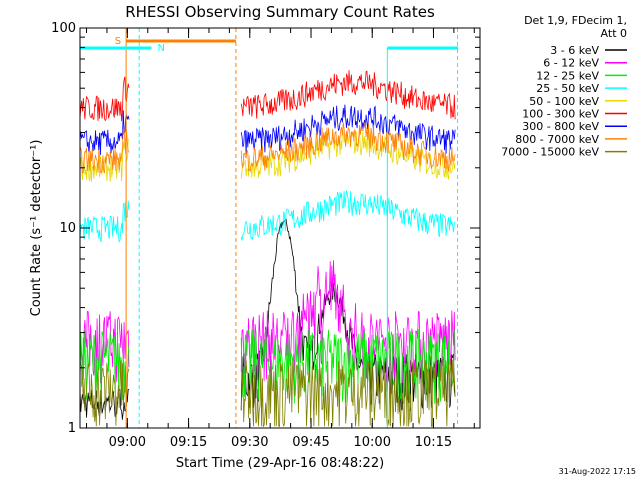 This screenshot has height=480, width=640. Describe the element at coordinates (280, 463) in the screenshot. I see `x-axis-label: Start Time (29-Apr-16 08:48:22)` at that location.